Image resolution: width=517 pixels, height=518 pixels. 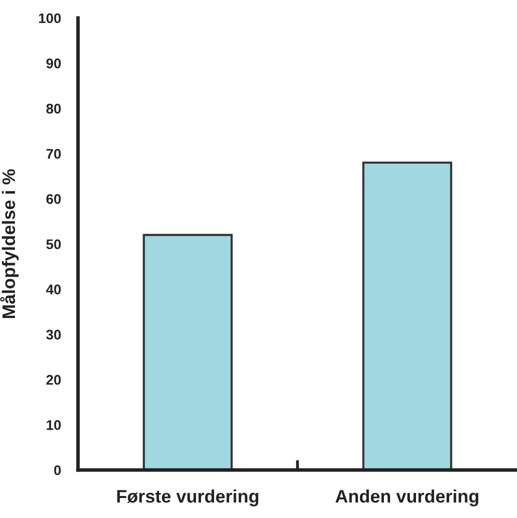 I want to click on y-tick-label: 100, so click(x=50, y=18).